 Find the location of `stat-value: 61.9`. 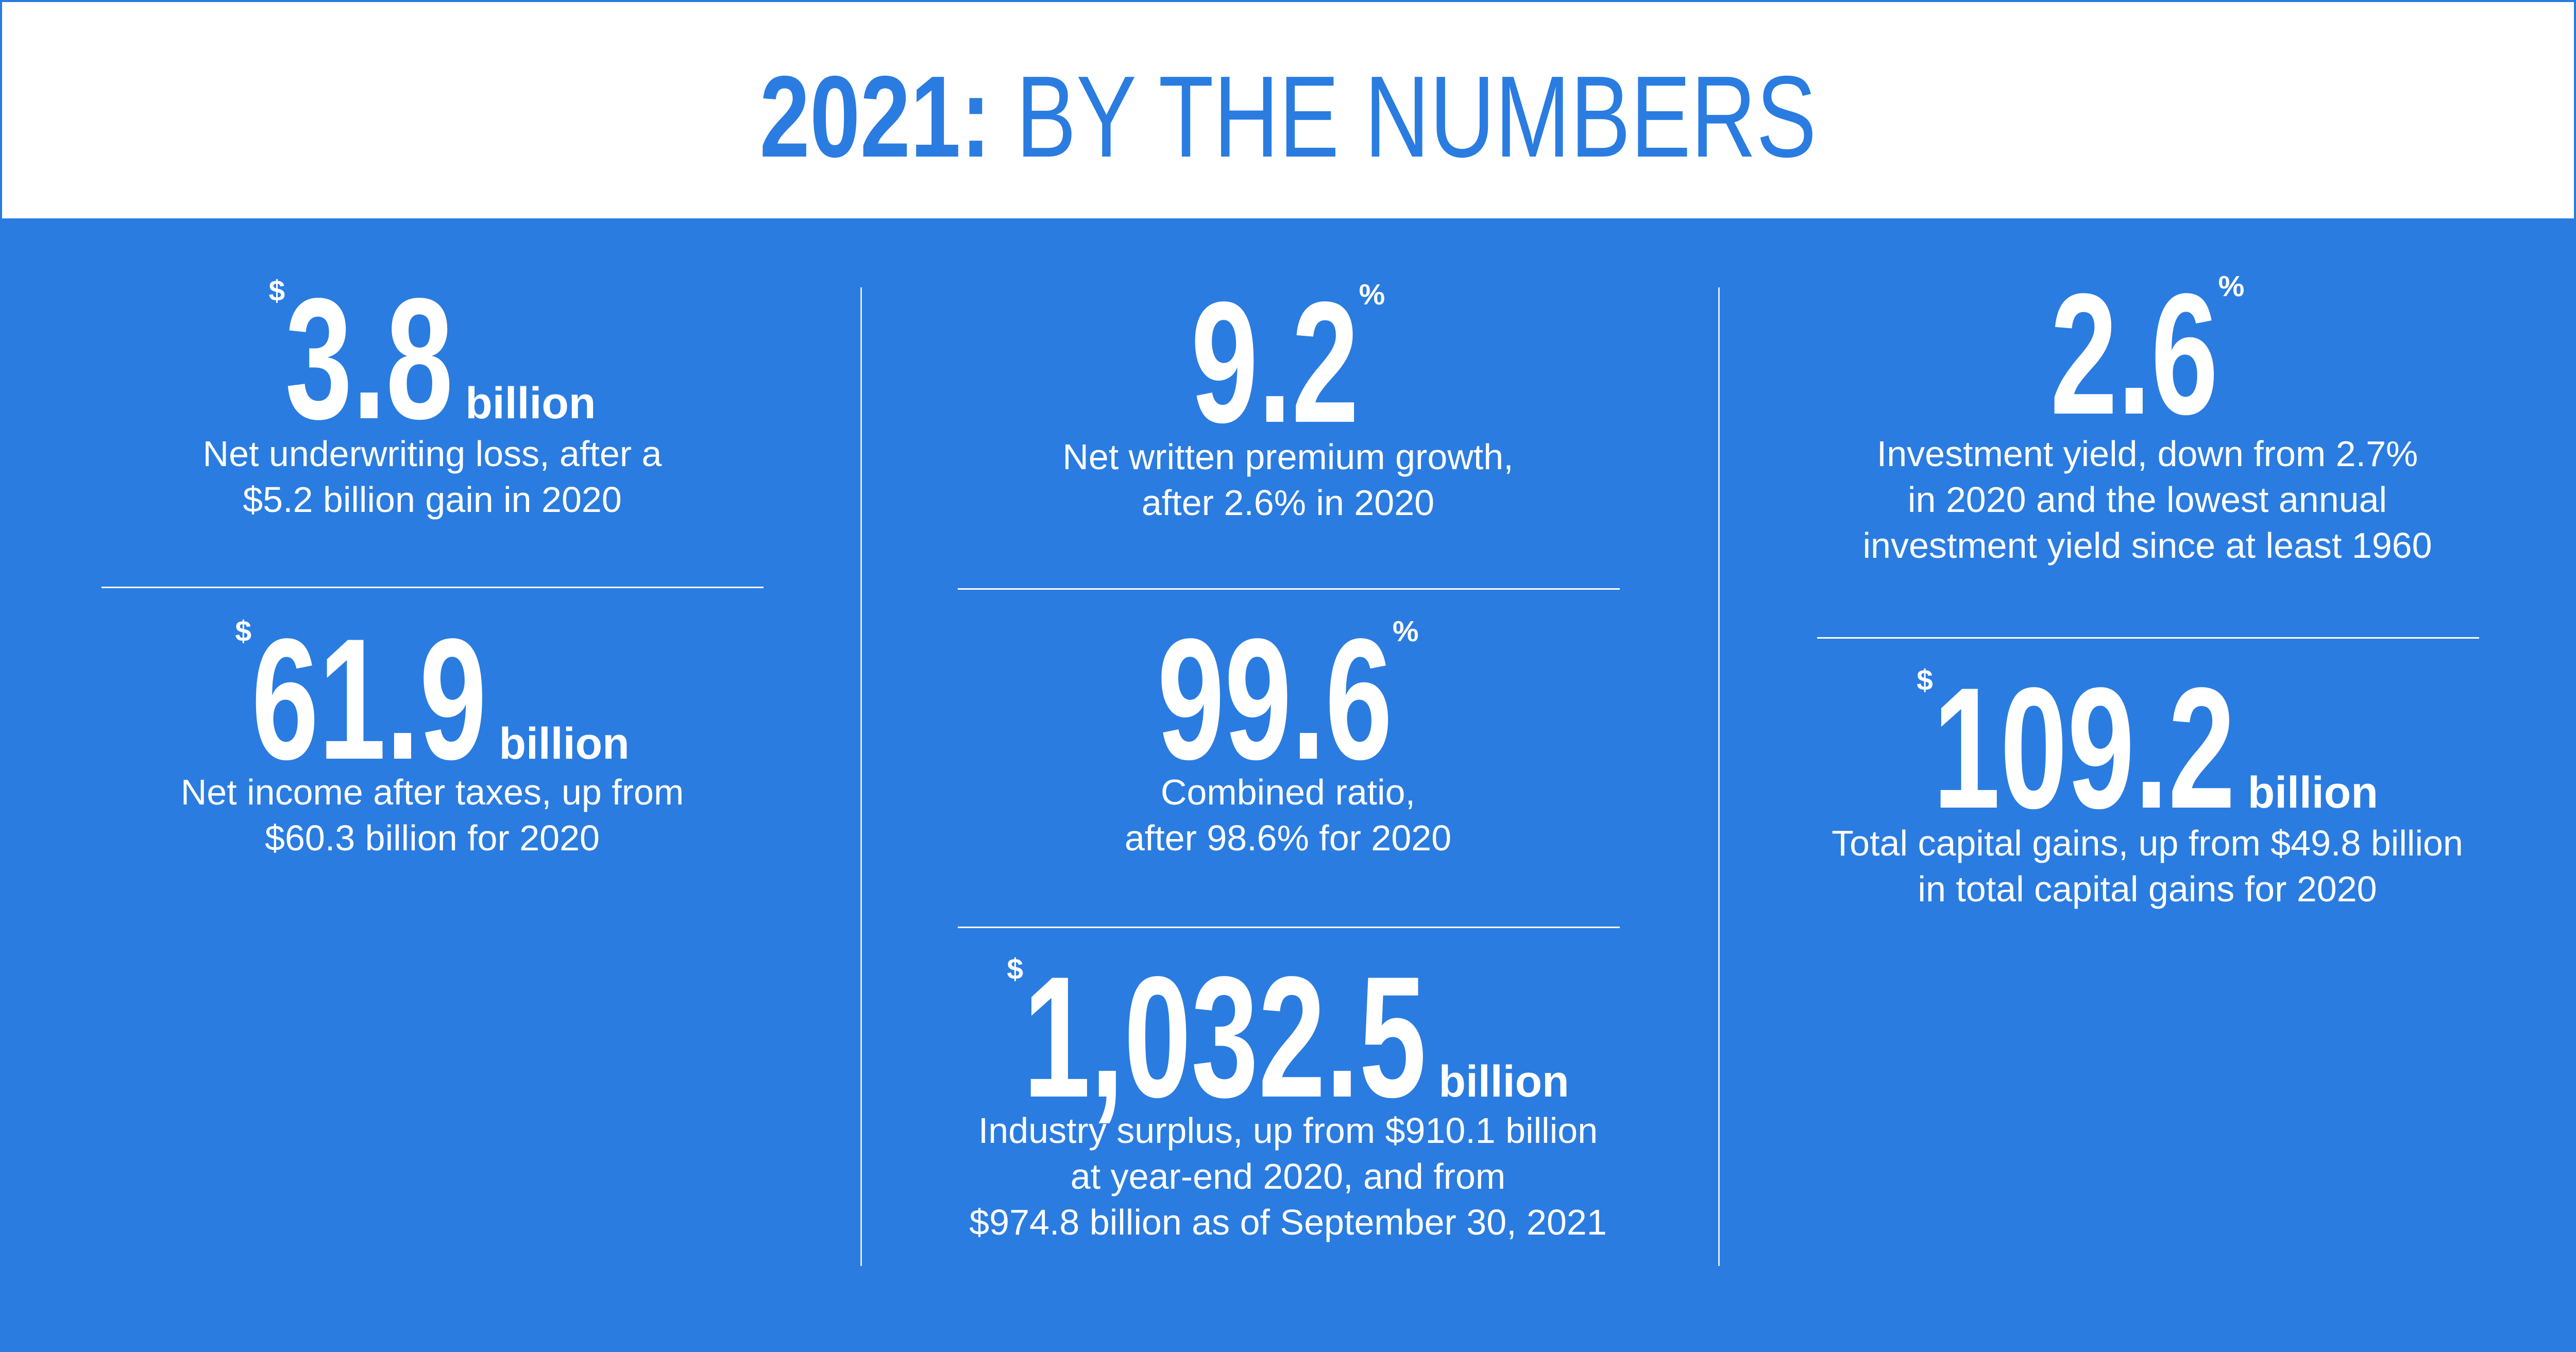

stat-value: 61.9 is located at coordinates (369, 699).